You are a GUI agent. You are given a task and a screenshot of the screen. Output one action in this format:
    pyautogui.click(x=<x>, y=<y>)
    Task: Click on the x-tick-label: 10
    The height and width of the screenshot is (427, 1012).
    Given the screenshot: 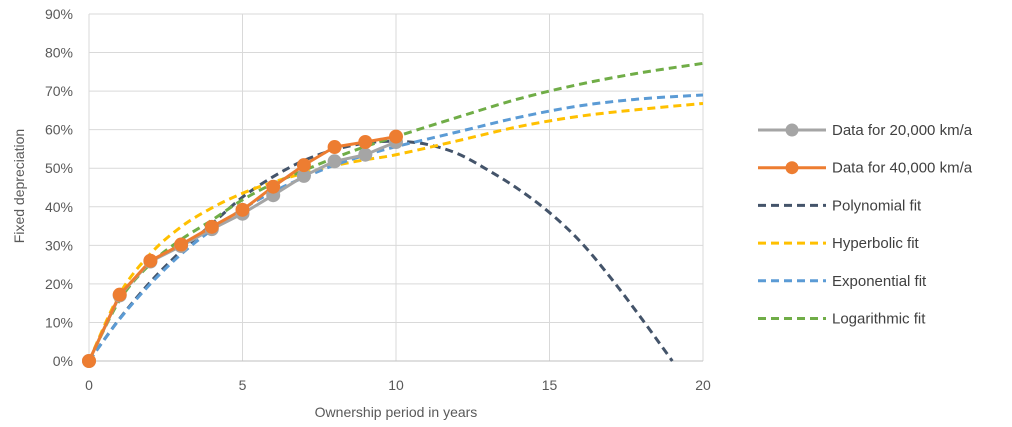 What is the action you would take?
    pyautogui.click(x=396, y=385)
    